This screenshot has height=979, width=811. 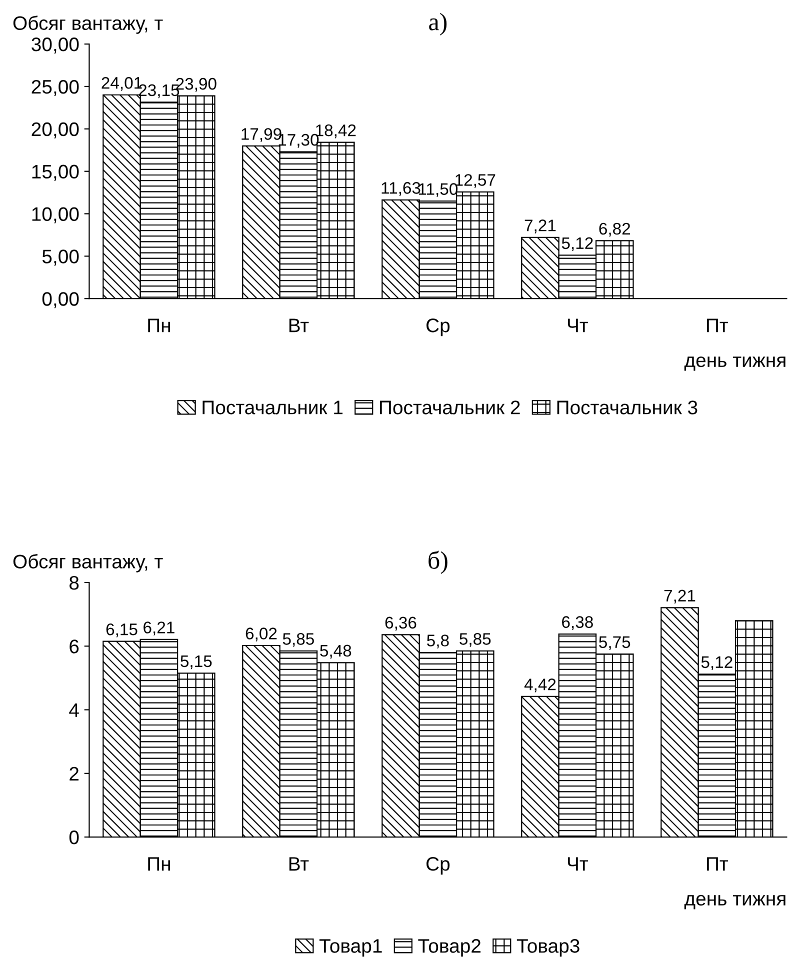 What do you see at coordinates (548, 948) in the screenshot?
I see `legend-label: Товар3` at bounding box center [548, 948].